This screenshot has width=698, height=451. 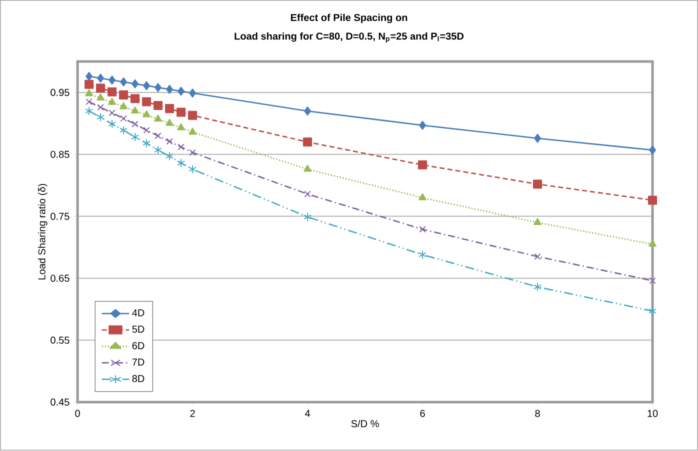 I want to click on legend-label: 5D, so click(x=138, y=329).